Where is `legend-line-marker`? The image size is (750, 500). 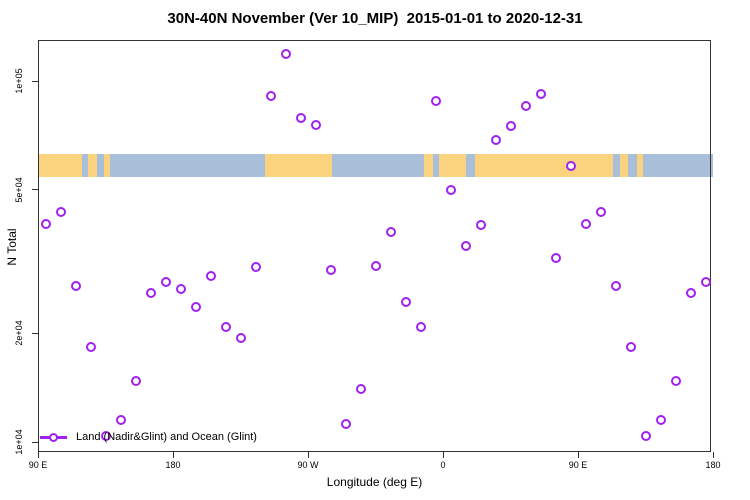 legend-line-marker is located at coordinates (53, 437).